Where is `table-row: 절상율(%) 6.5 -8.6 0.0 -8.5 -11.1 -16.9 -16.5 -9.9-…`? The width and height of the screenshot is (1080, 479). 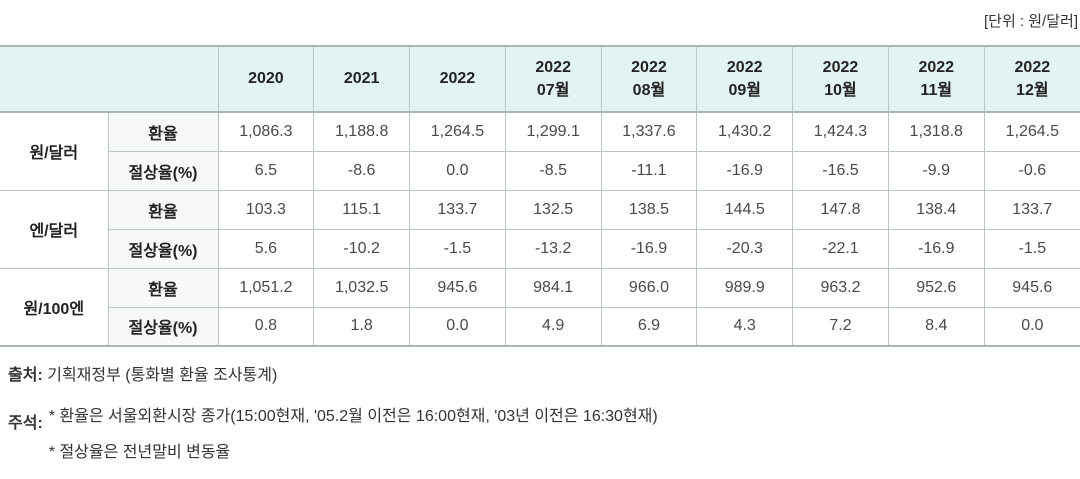
table-row: 절상율(%) 6.5 -8.6 0.0 -8.5 -11.1 -16.9 -16.5 -9.9-… is located at coordinates (540, 170).